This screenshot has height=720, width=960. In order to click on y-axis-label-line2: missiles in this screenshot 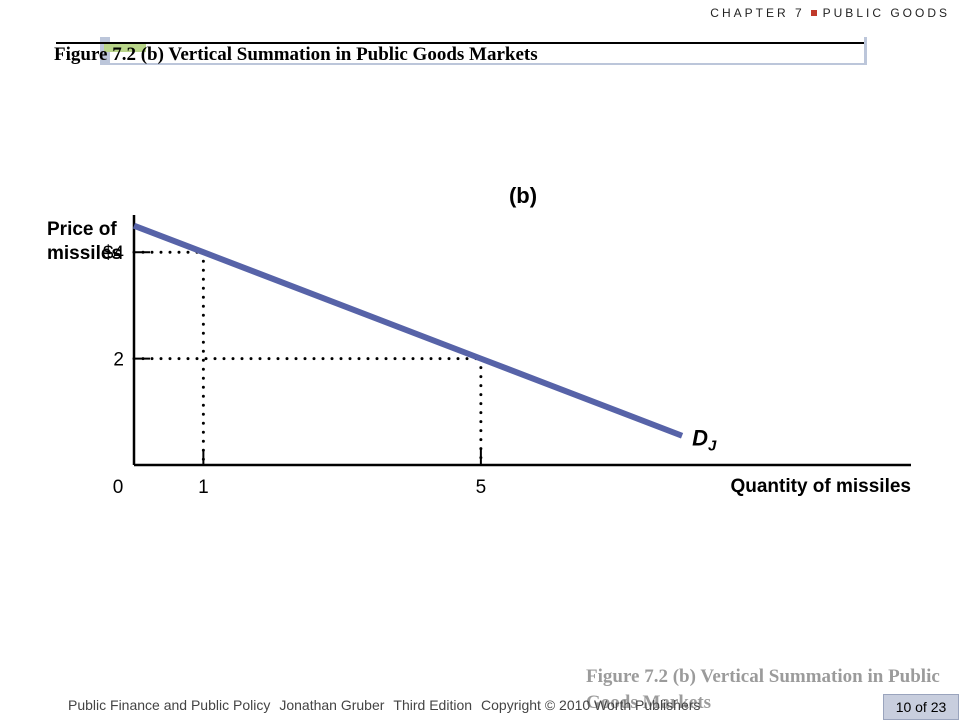, I will do `click(84, 253)`.